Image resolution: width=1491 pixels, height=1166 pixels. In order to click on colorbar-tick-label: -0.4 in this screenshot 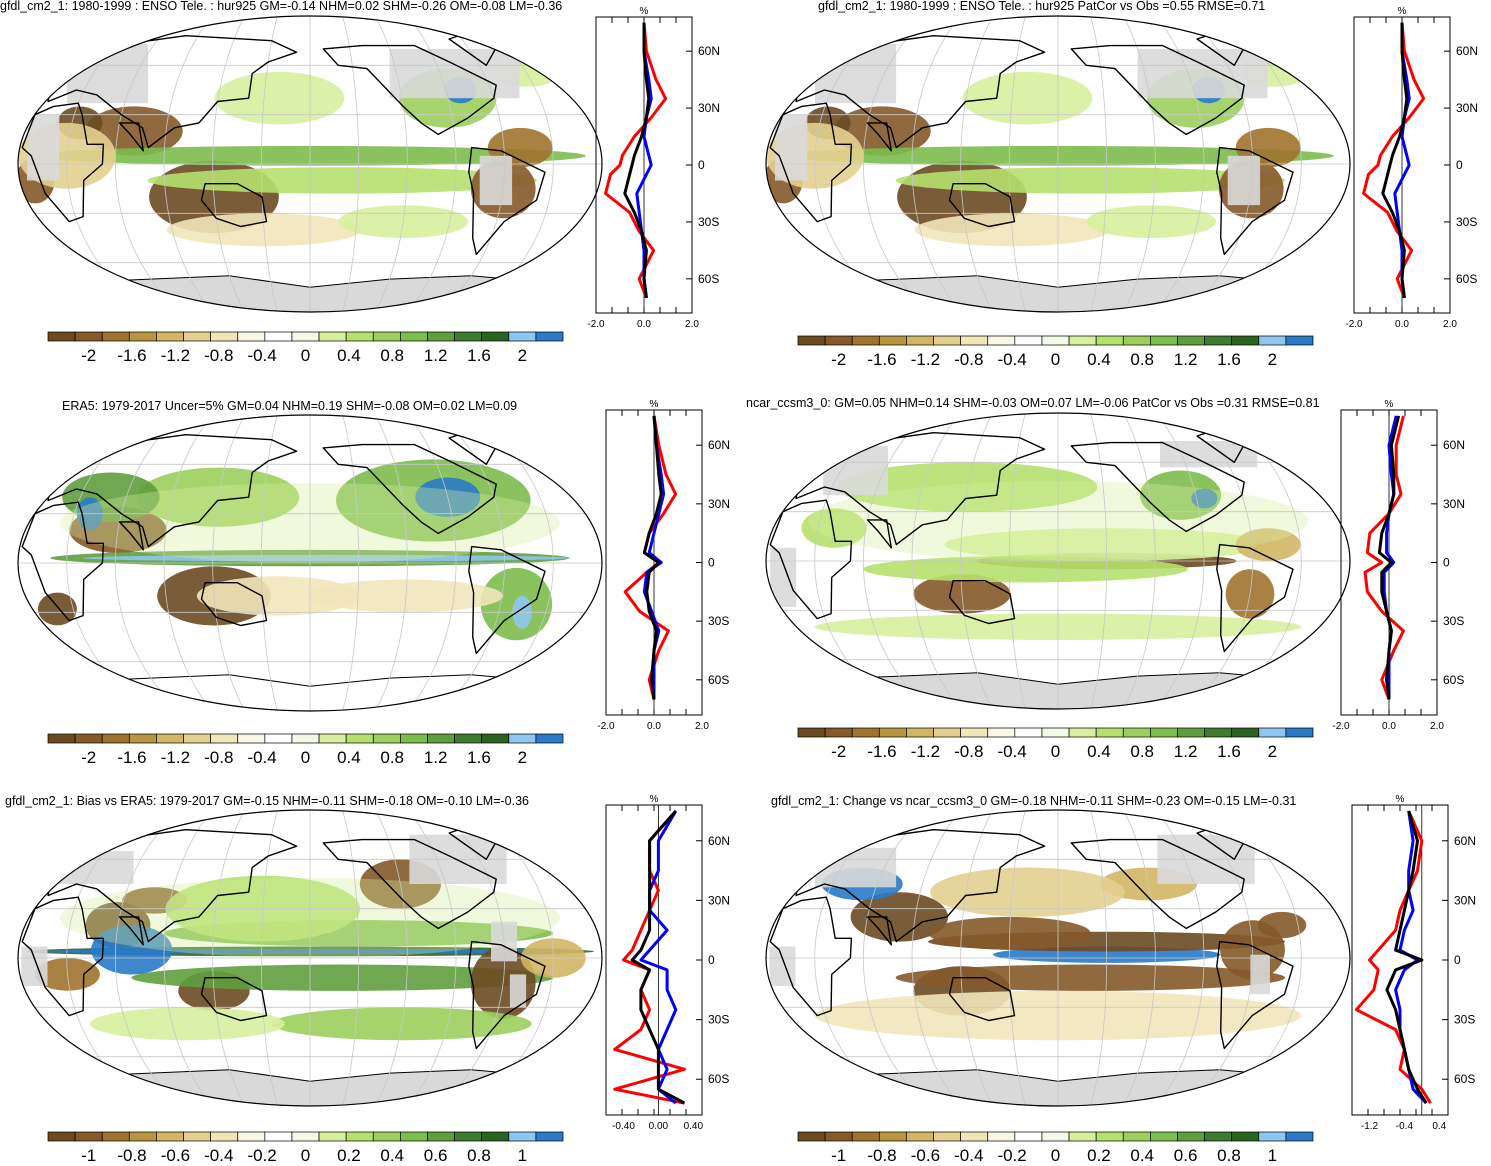, I will do `click(261, 757)`.